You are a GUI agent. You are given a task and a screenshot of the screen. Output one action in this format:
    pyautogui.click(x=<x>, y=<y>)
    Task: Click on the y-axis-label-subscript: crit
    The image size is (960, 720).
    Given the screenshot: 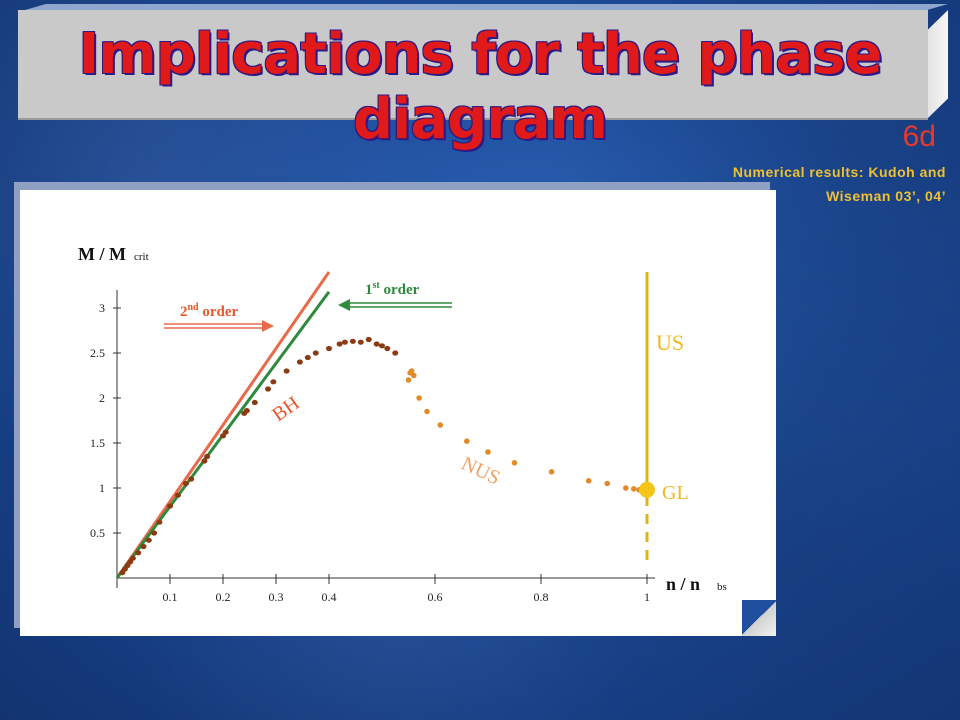 What is the action you would take?
    pyautogui.click(x=141, y=257)
    